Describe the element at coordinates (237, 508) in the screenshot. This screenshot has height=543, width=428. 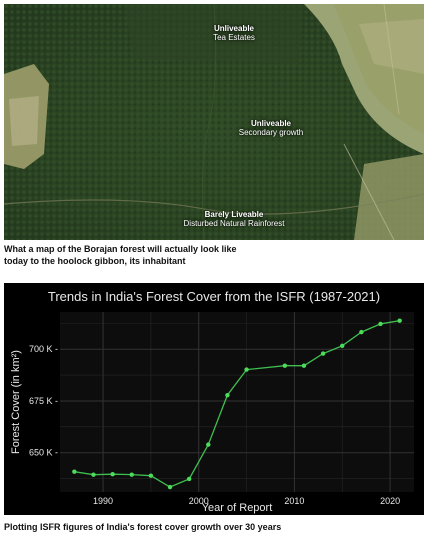
I see `x-axis-label: Year of Report` at that location.